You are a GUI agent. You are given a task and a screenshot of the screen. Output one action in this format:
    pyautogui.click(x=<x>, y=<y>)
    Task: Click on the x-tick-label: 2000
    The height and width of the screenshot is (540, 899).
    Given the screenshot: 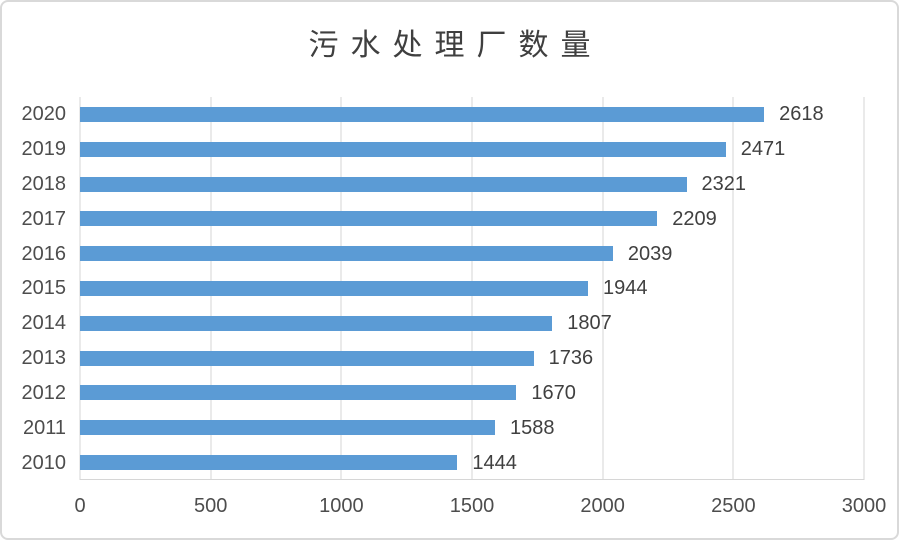 What is the action you would take?
    pyautogui.click(x=602, y=506)
    